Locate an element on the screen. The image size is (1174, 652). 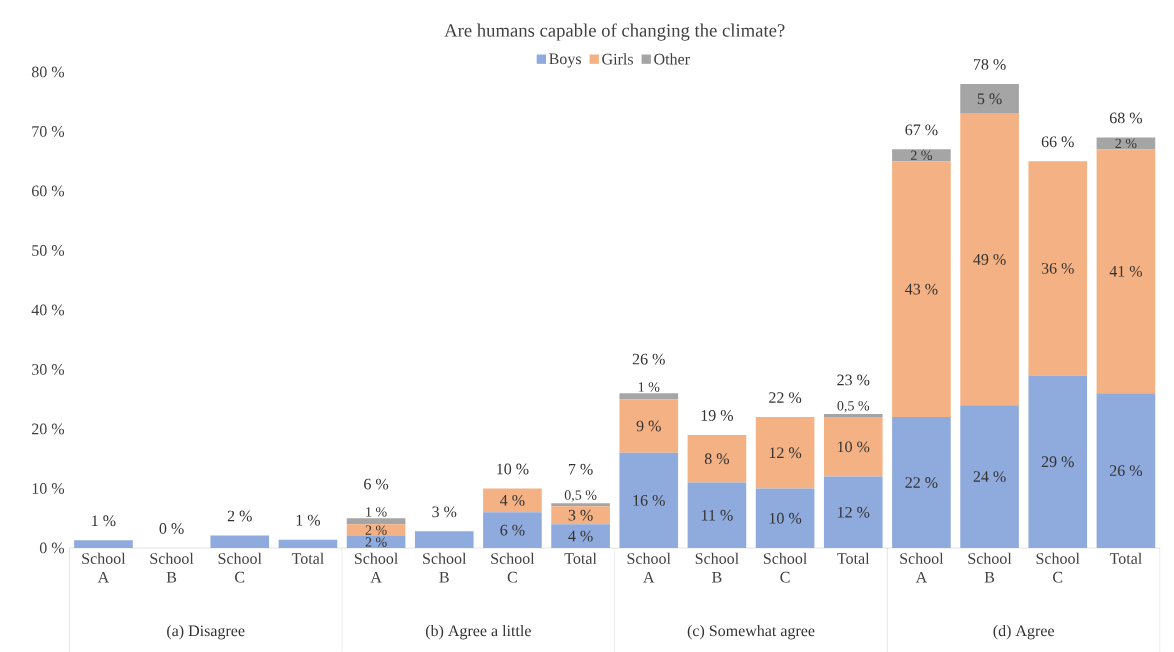
text: (b) Agree a little is located at coordinates (478, 632).